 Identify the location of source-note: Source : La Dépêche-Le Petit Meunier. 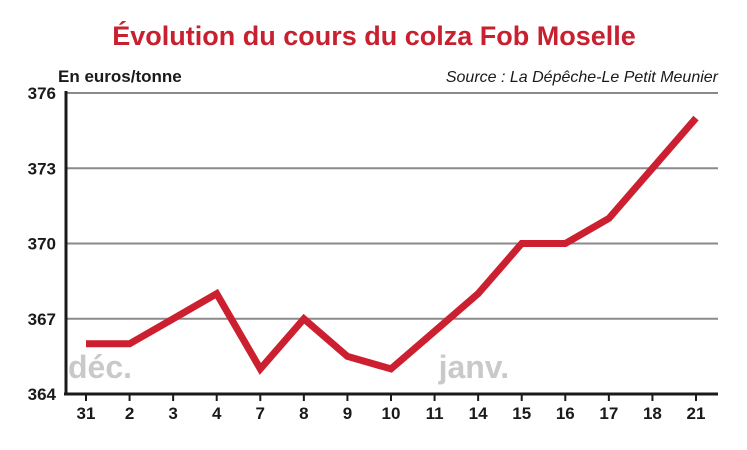
(582, 77).